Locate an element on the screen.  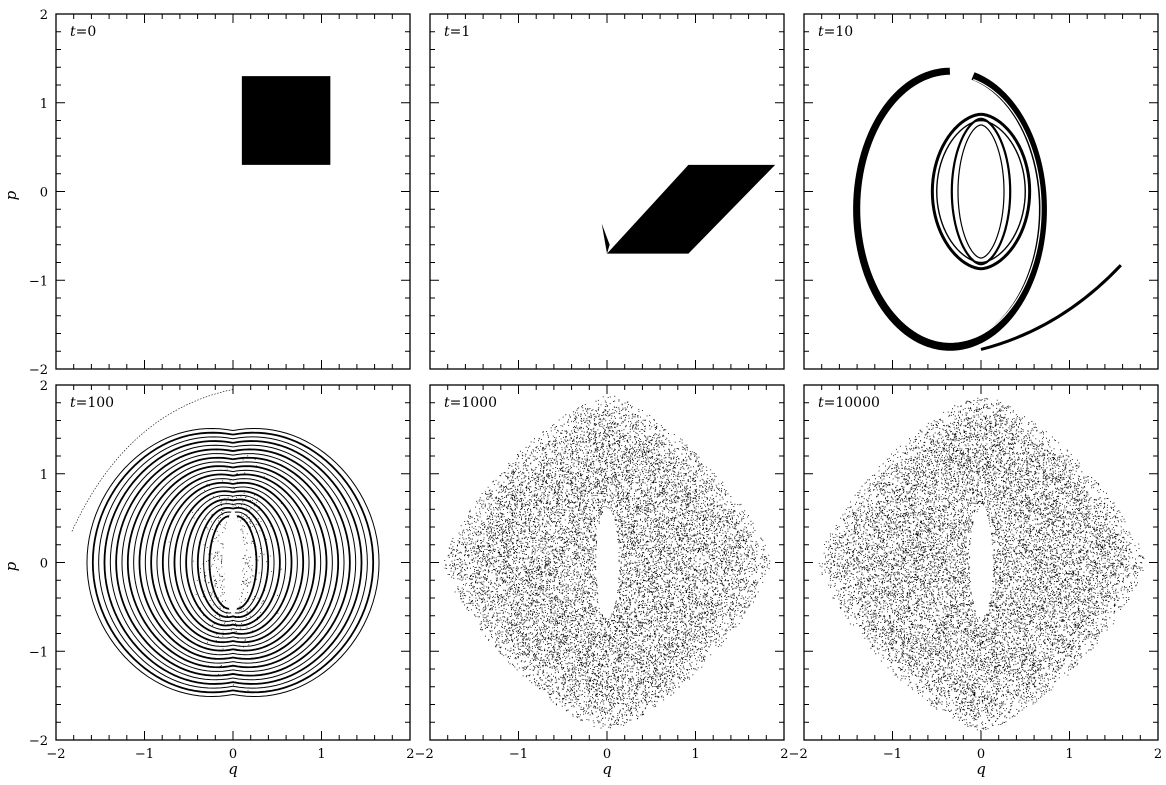
outer-filament-gap is located at coordinates (951, 208).